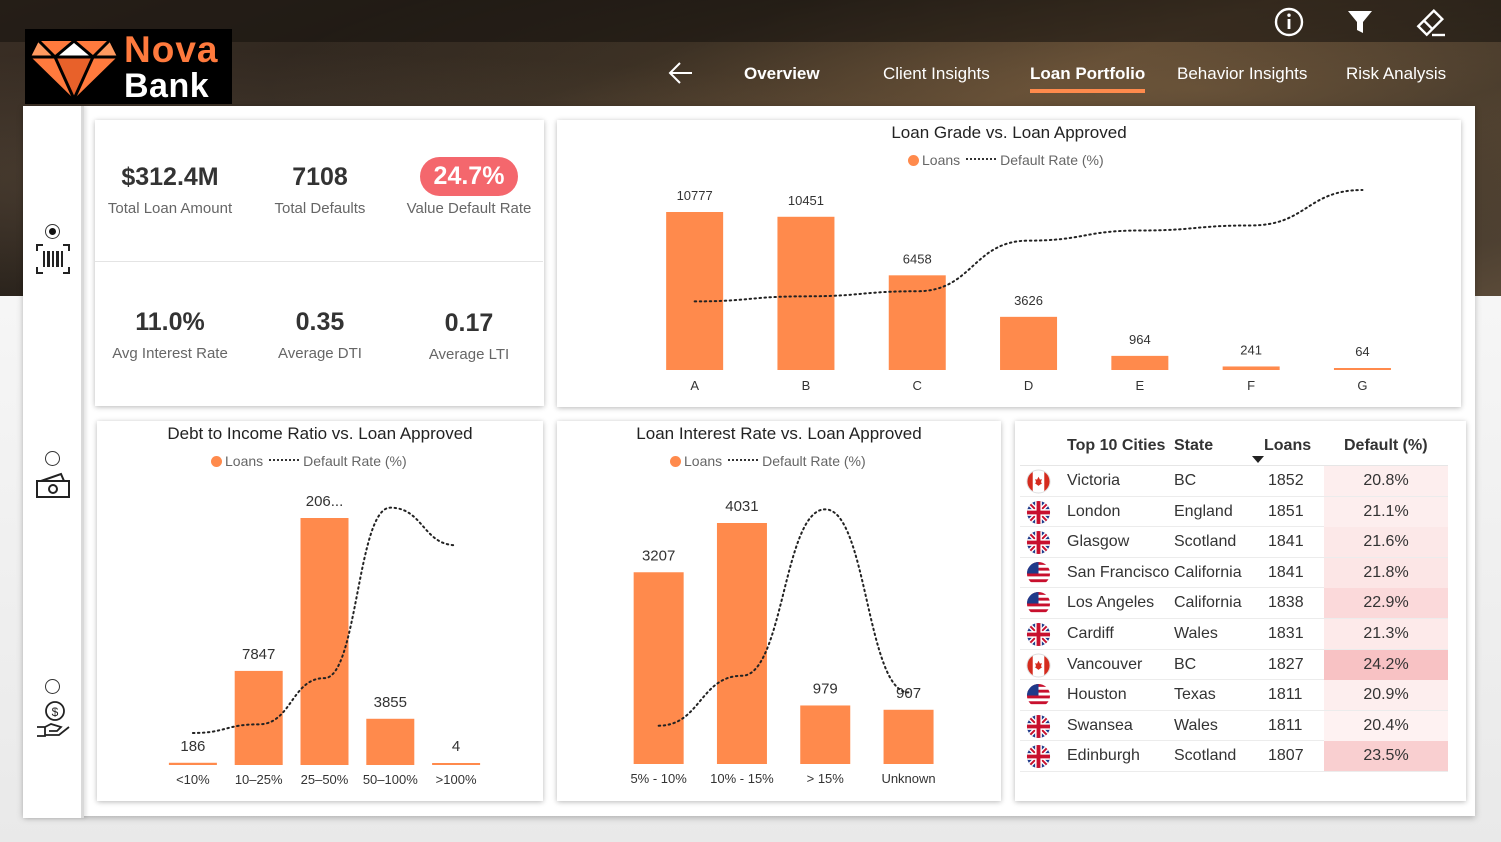 This screenshot has width=1501, height=842. Describe the element at coordinates (1094, 511) in the screenshot. I see `city-cell: London` at that location.